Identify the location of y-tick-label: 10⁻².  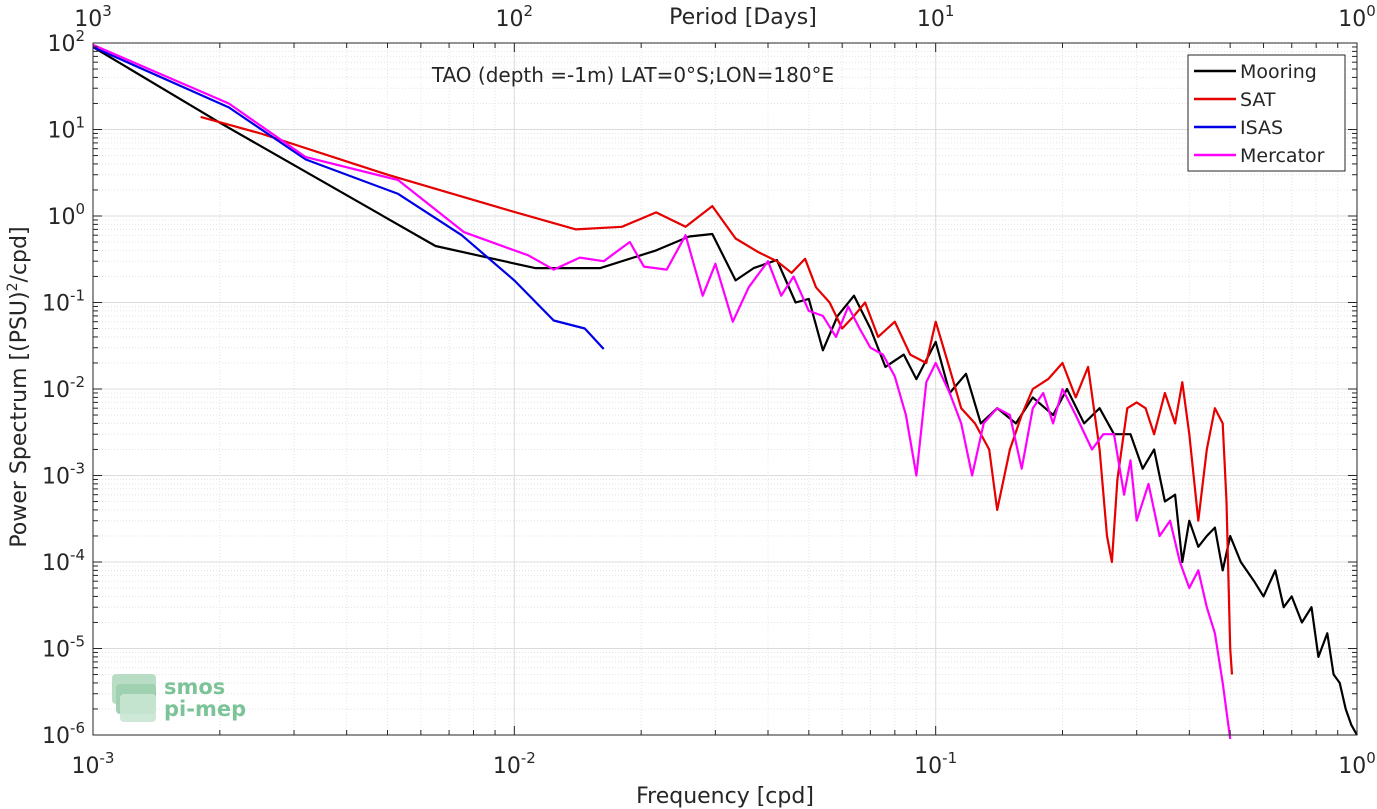
(63, 388).